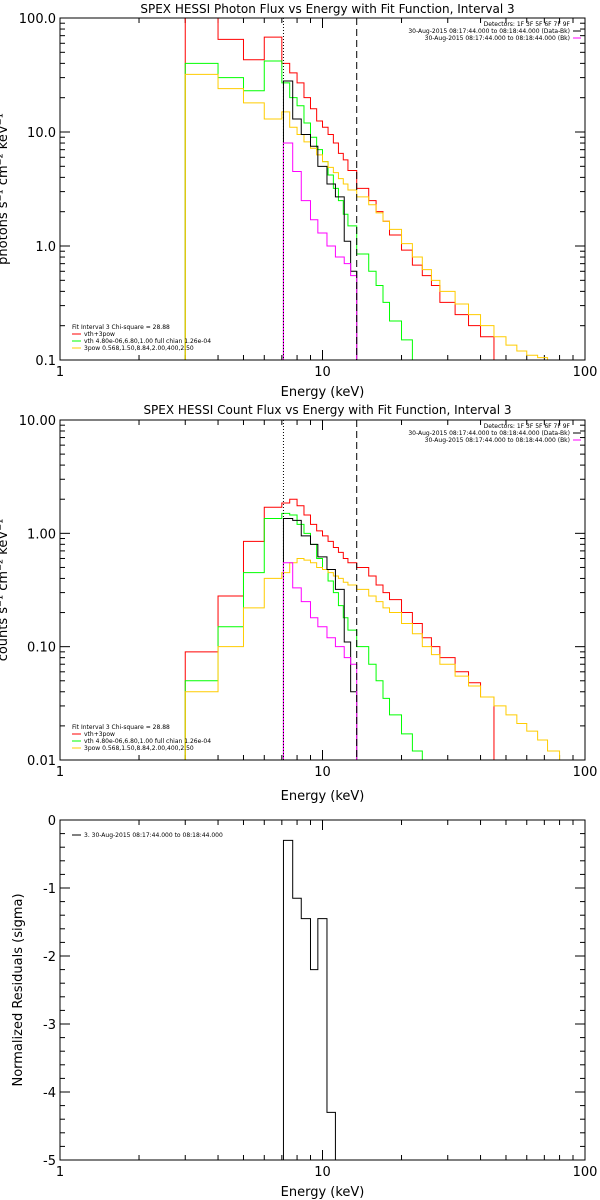 This screenshot has width=600, height=1200. Describe the element at coordinates (49, 1161) in the screenshot. I see `y-tick-label: -5` at that location.